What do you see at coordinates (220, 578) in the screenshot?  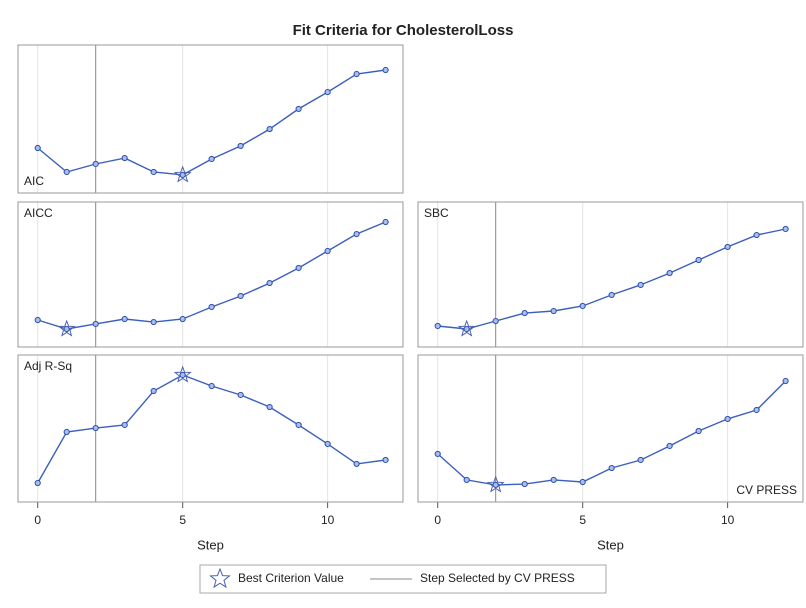 I see `legend-star` at bounding box center [220, 578].